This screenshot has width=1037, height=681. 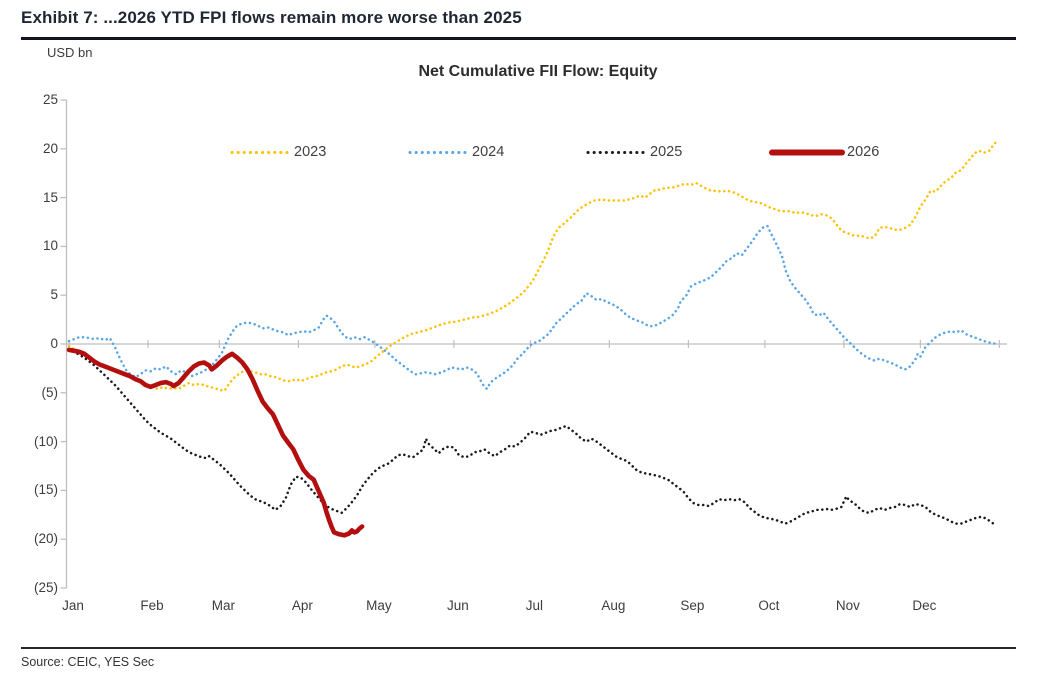 What do you see at coordinates (54, 343) in the screenshot?
I see `y-axis-label: 0` at bounding box center [54, 343].